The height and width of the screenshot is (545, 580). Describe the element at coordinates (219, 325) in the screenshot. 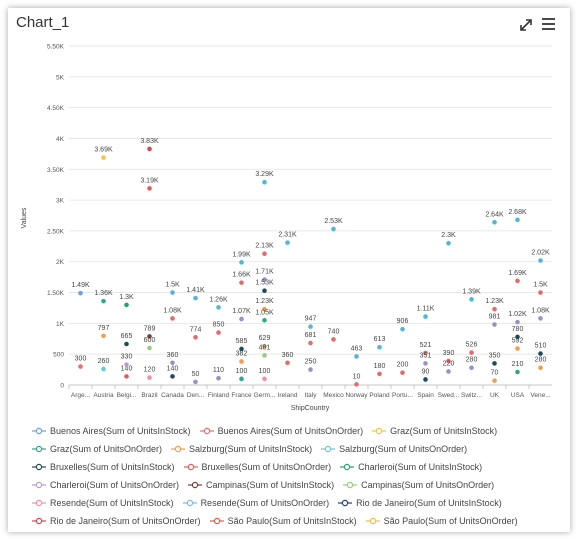

I see `data-label: 850` at that location.